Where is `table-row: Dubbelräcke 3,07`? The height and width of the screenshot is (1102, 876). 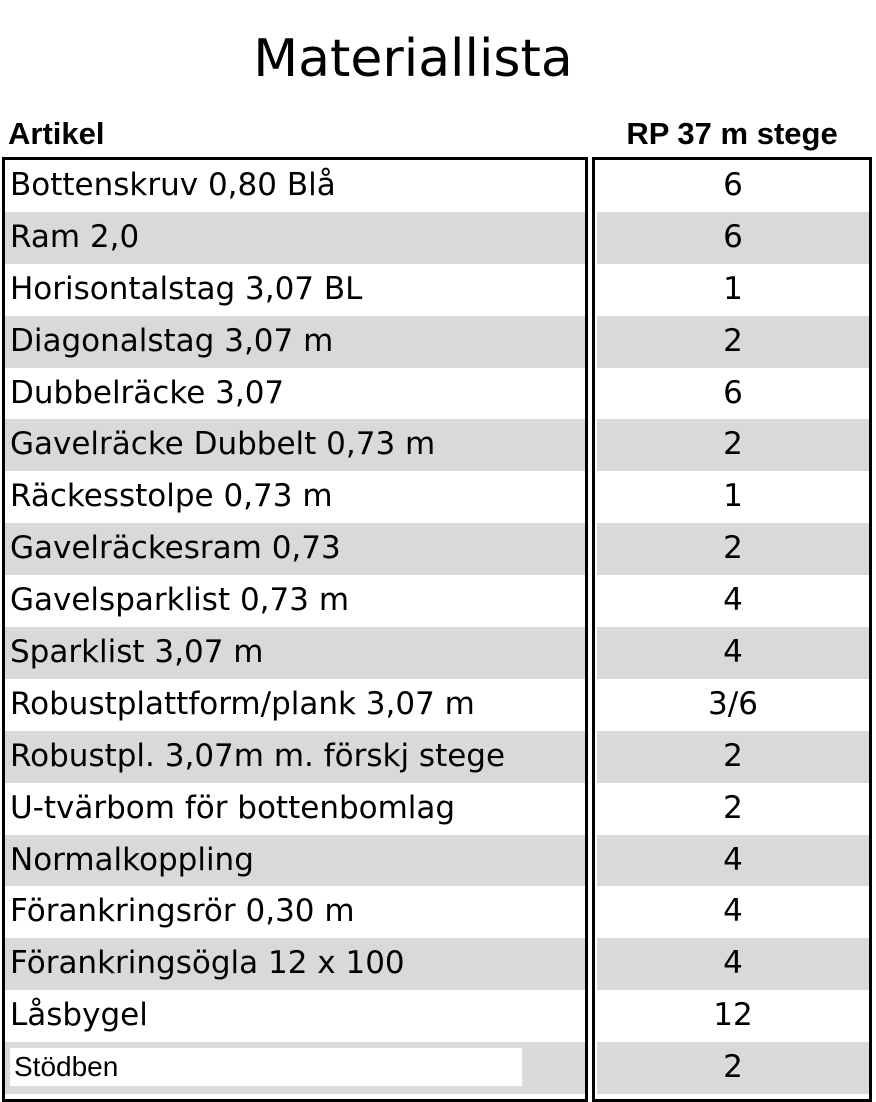 table-row: Dubbelräcke 3,07 is located at coordinates (295, 394).